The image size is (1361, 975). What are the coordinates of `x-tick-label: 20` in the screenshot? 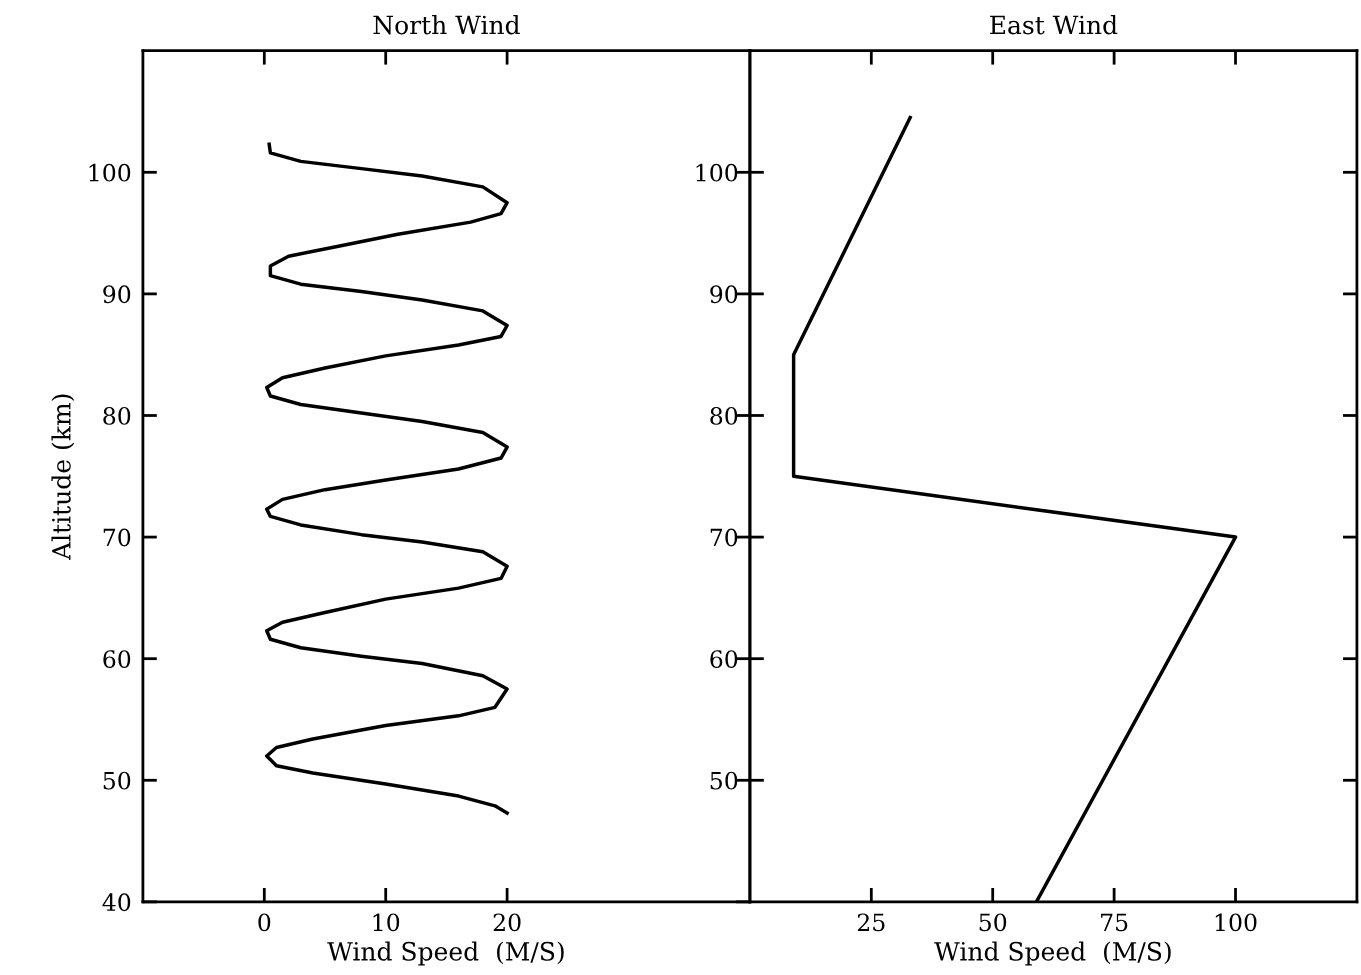 It's located at (507, 922).